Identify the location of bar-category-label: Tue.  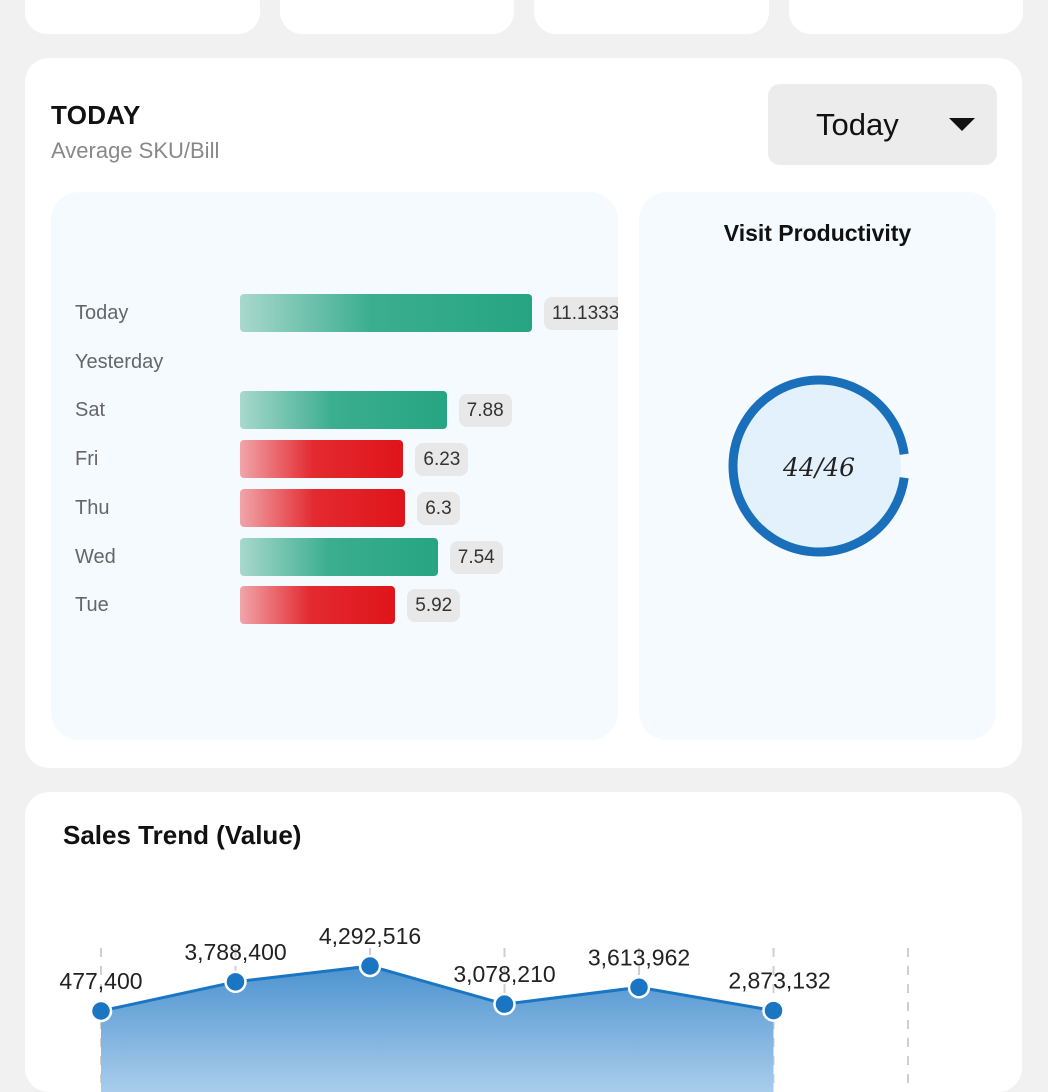
(92, 605).